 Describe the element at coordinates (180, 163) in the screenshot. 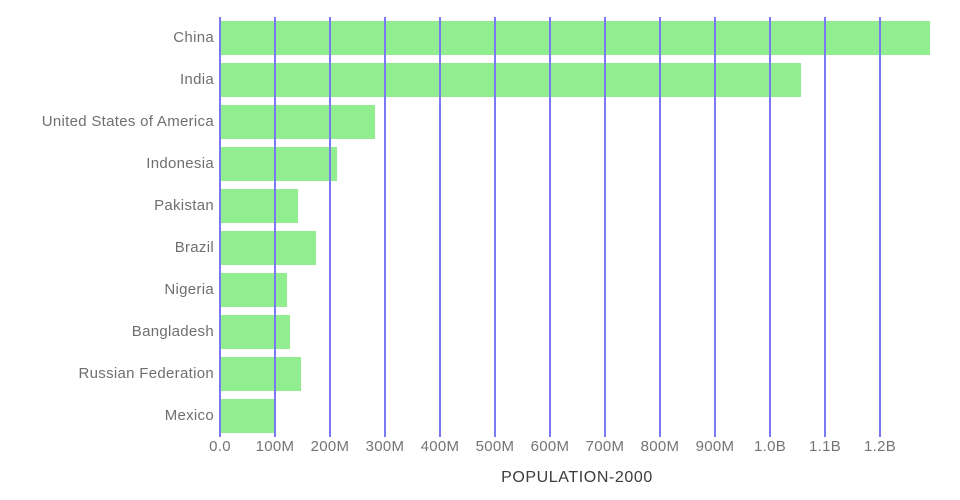

I see `category-label: Indonesia` at that location.